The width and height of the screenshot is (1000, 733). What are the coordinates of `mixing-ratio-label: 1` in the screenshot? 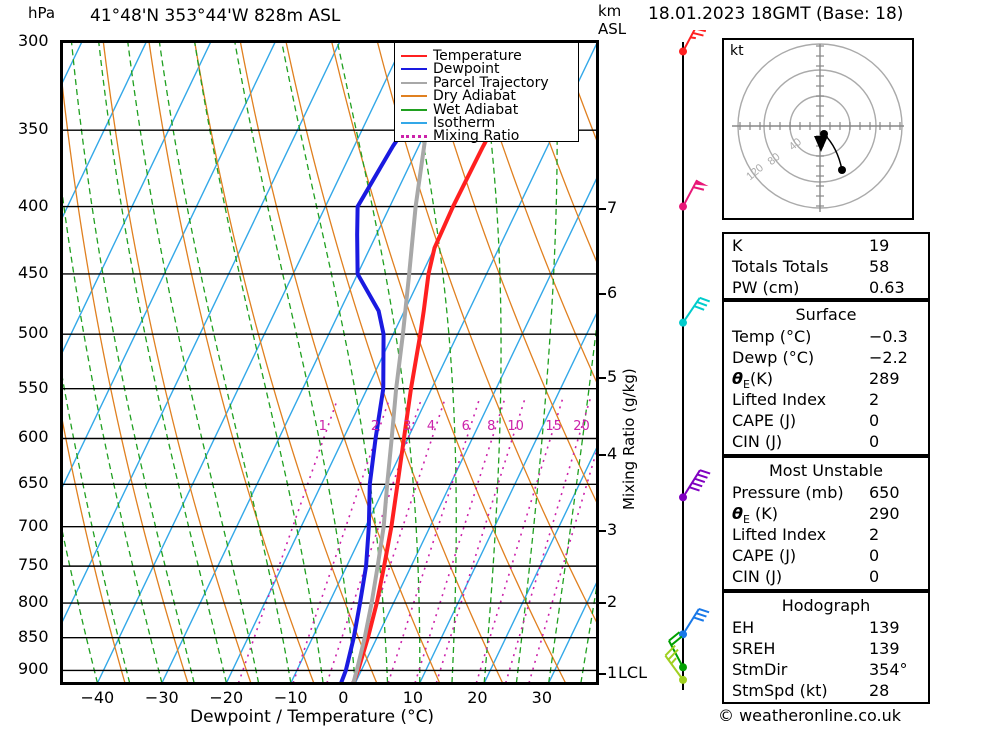 It's located at (322, 427).